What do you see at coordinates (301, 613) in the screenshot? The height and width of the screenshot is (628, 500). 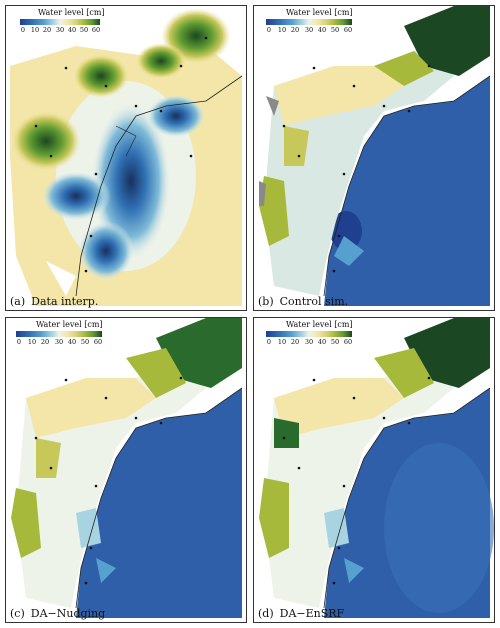 I see `panel-label: (d) DA−EnSRF` at bounding box center [301, 613].